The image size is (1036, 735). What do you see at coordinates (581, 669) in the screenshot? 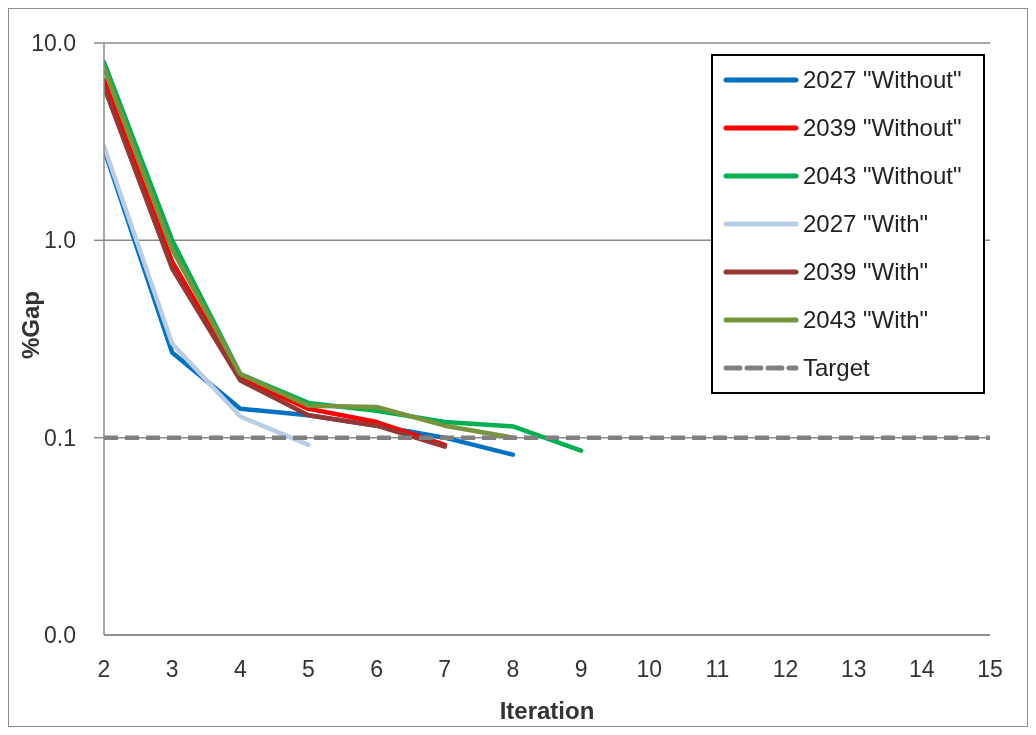
I see `x-tick-label: 9` at bounding box center [581, 669].